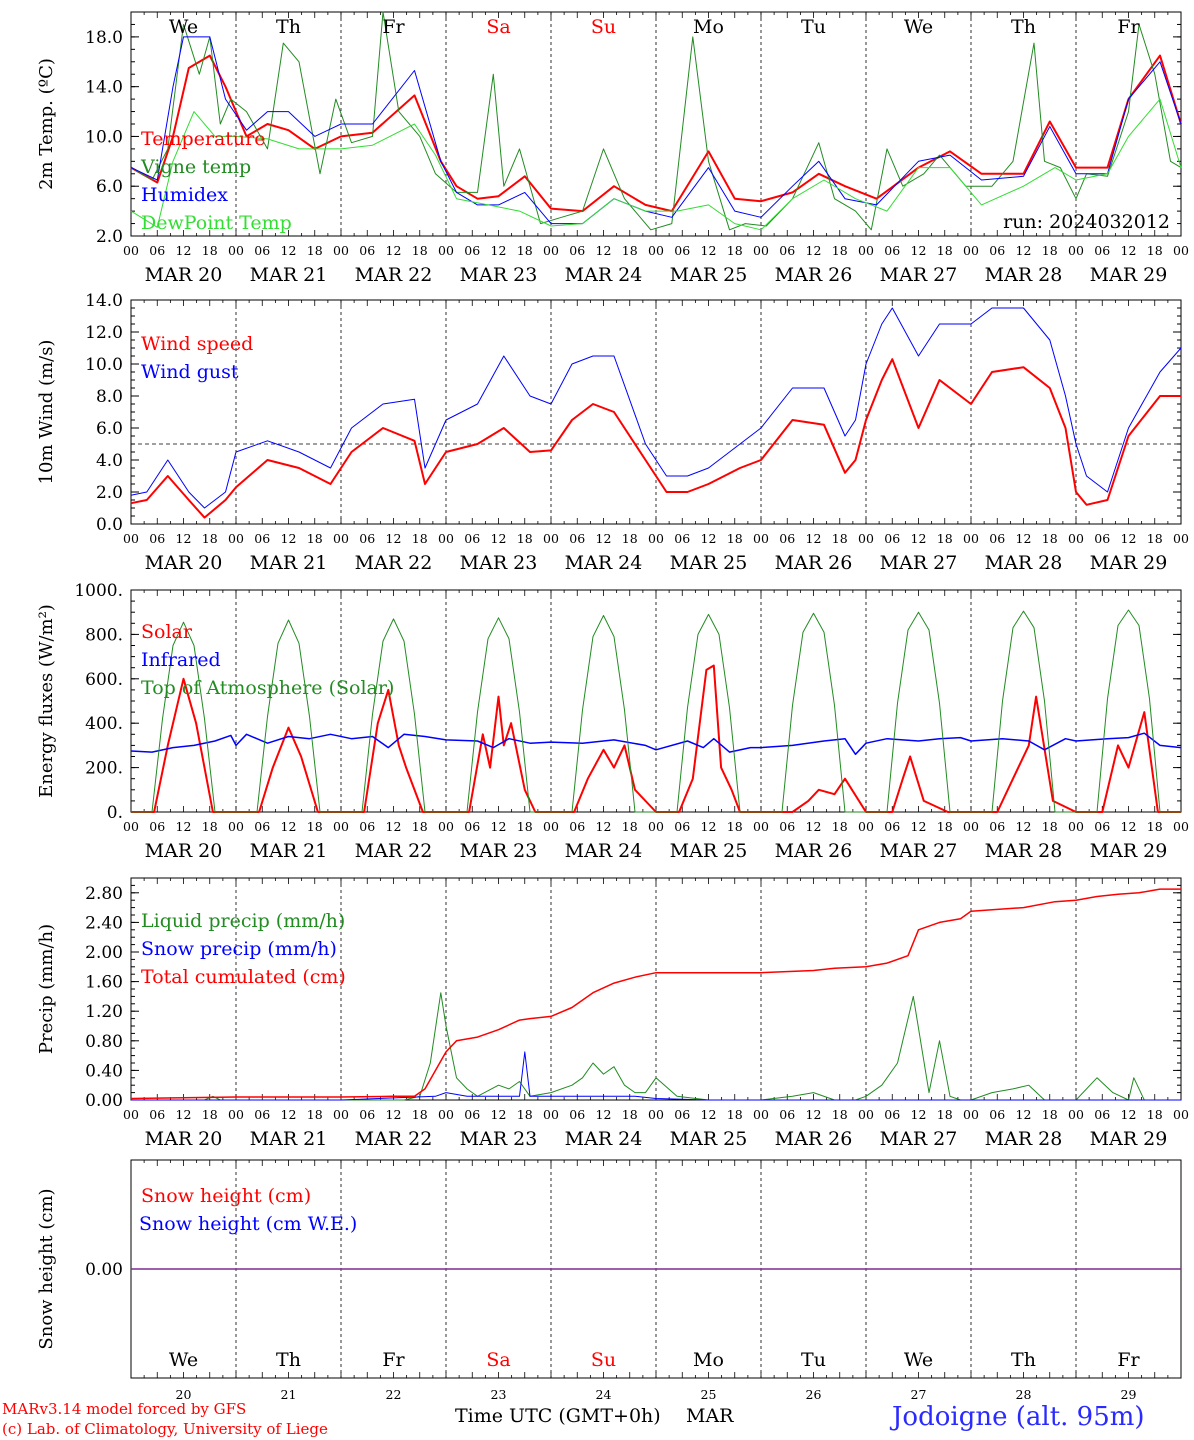 The image size is (1194, 1440). What do you see at coordinates (1128, 27) in the screenshot?
I see `day-name-top: Fr` at bounding box center [1128, 27].